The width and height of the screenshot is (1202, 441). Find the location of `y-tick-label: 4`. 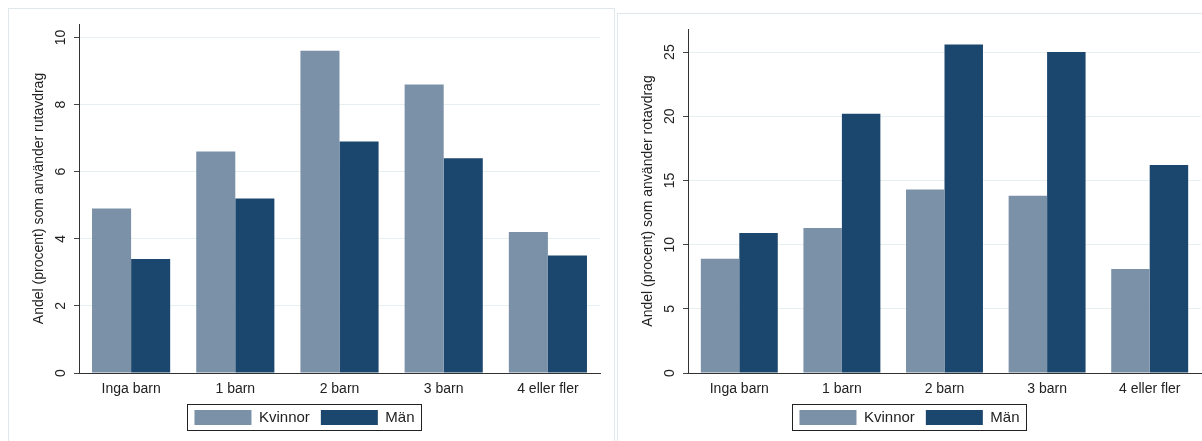

y-tick-label: 4 is located at coordinates (59, 238).